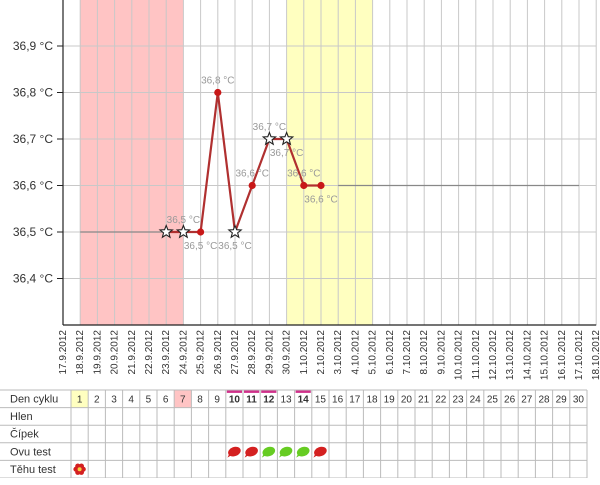 This screenshot has width=600, height=485. I want to click on x-tick-label: 19.9.2012, so click(97, 352).